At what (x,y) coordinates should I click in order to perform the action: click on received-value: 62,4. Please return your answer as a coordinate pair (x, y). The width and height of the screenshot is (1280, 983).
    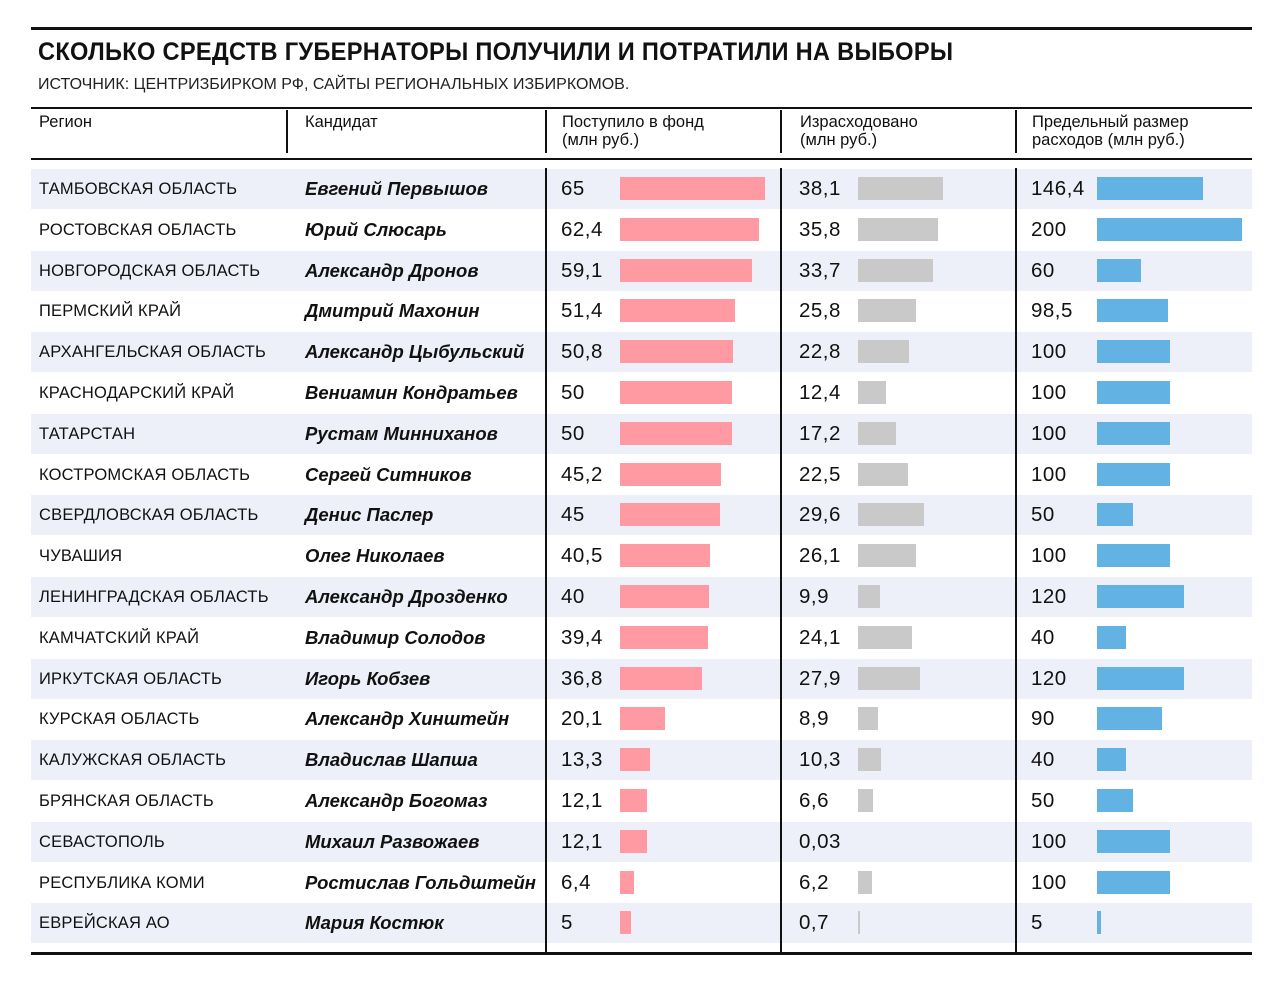
    Looking at the image, I should click on (582, 229).